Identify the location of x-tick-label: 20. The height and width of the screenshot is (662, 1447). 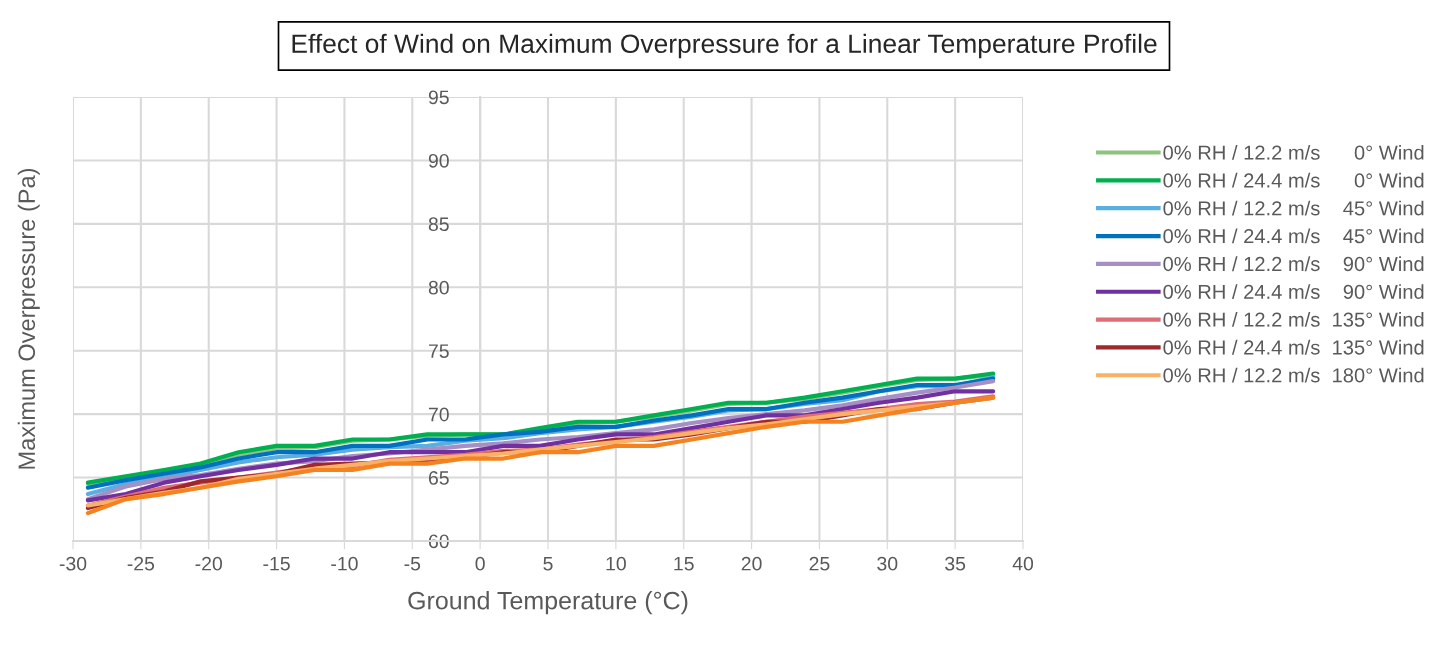
(751, 563).